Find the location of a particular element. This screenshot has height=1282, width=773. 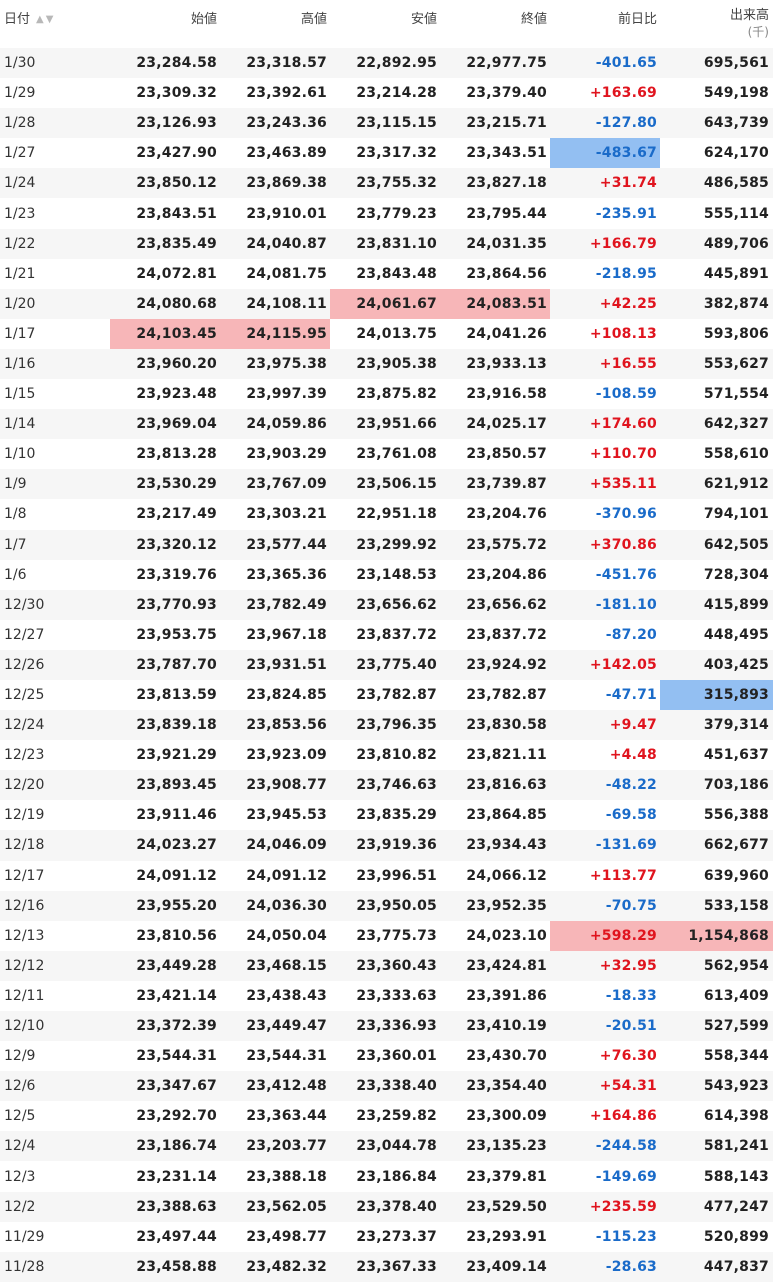

cell-date: 12/18 is located at coordinates (24, 845).